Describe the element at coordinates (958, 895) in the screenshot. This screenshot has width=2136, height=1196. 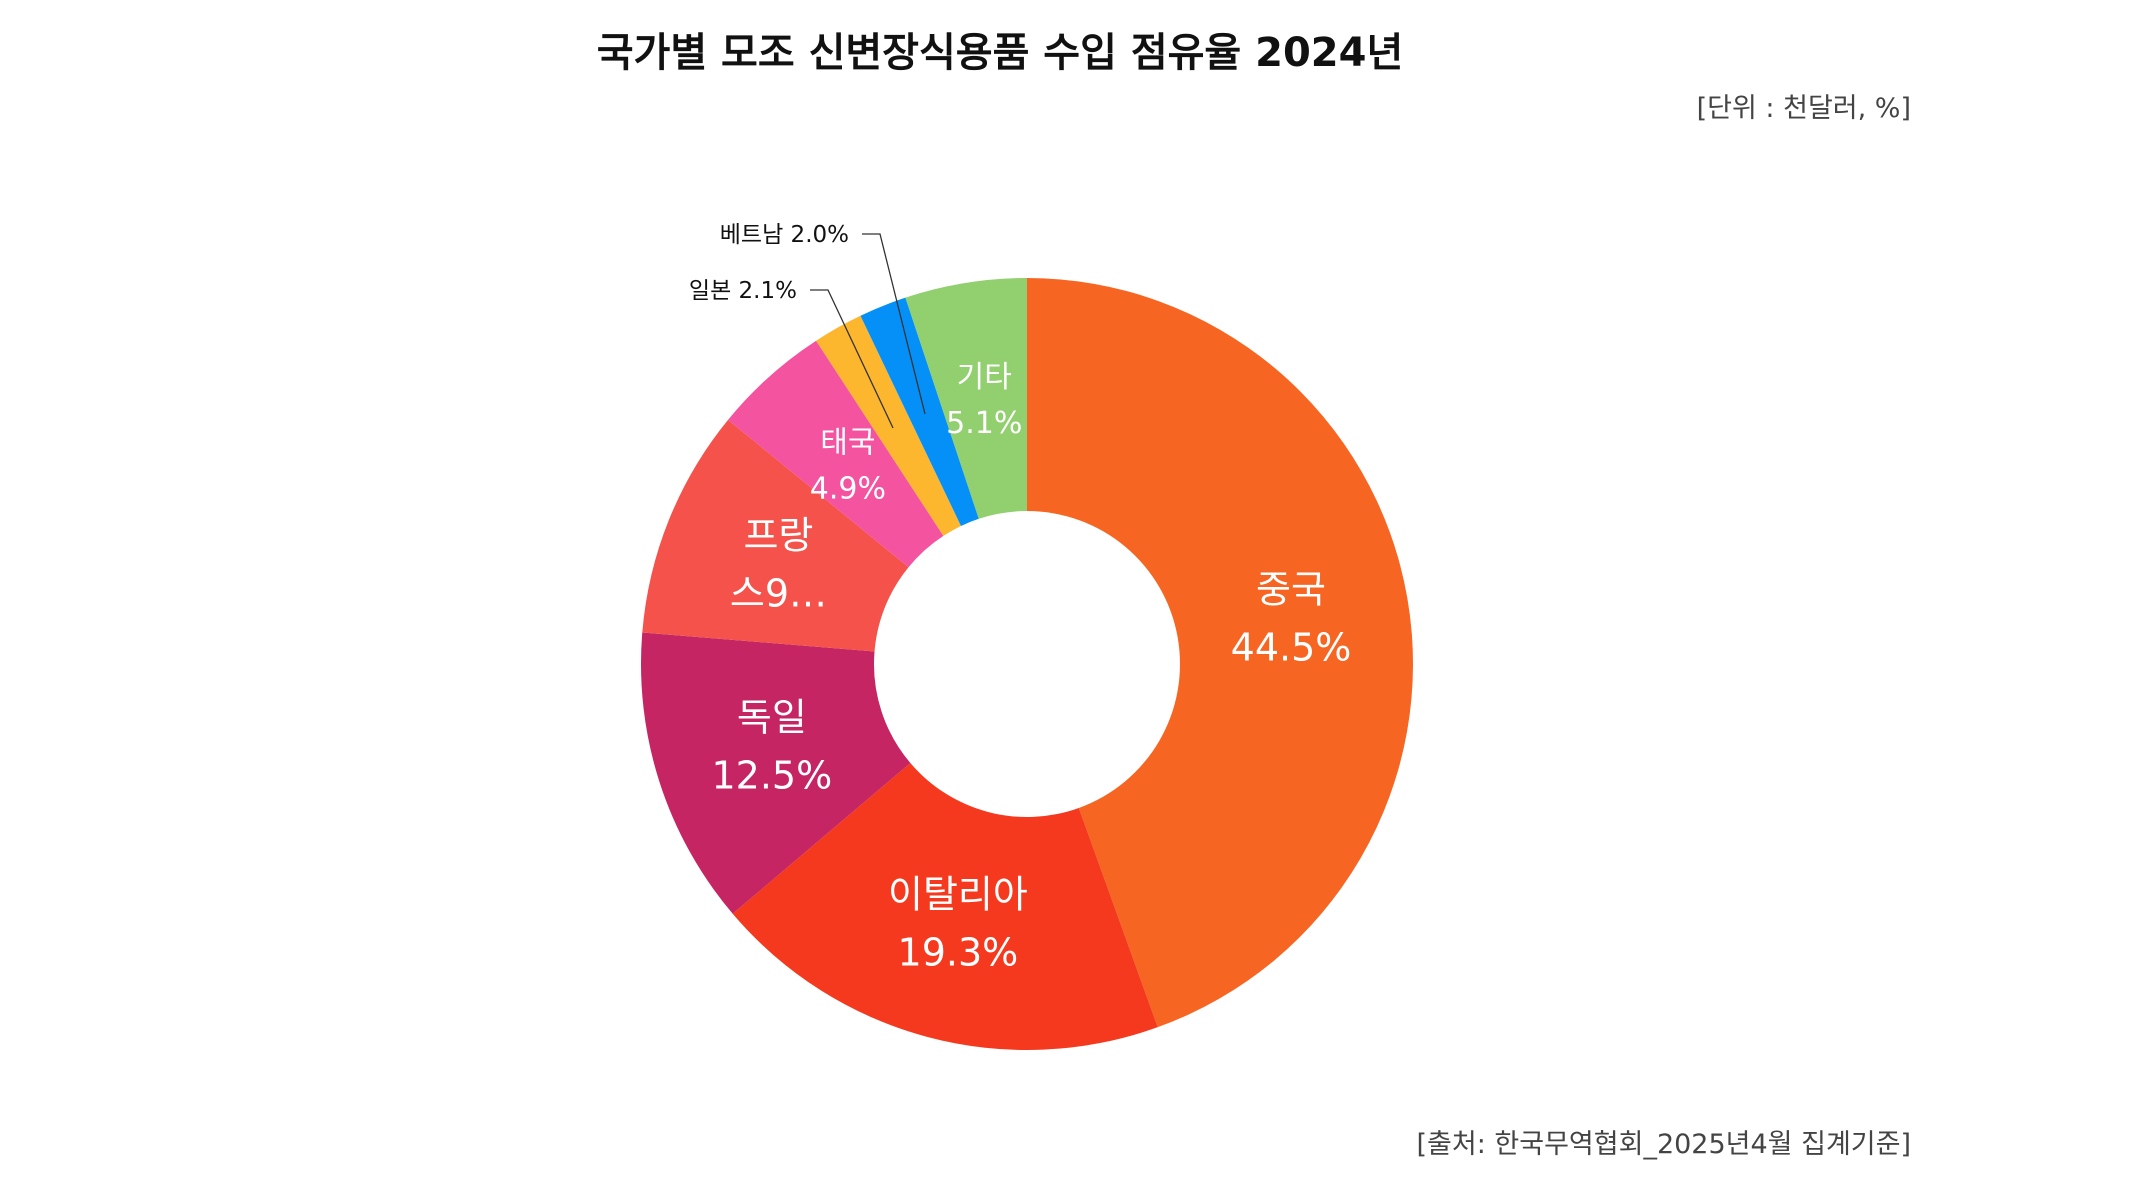
I see `data-label-1-0: 이탈리아` at that location.